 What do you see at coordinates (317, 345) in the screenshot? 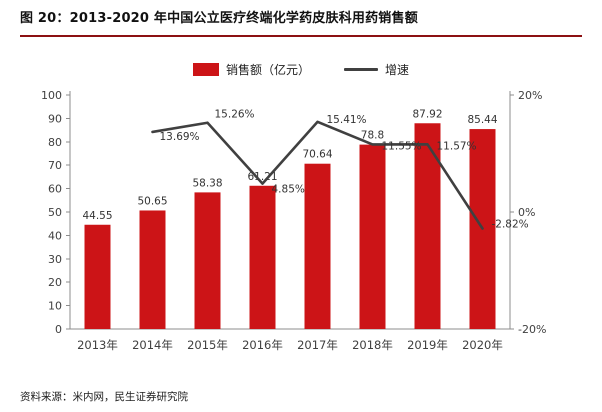
I see `x-axis-label: 2017年` at bounding box center [317, 345].